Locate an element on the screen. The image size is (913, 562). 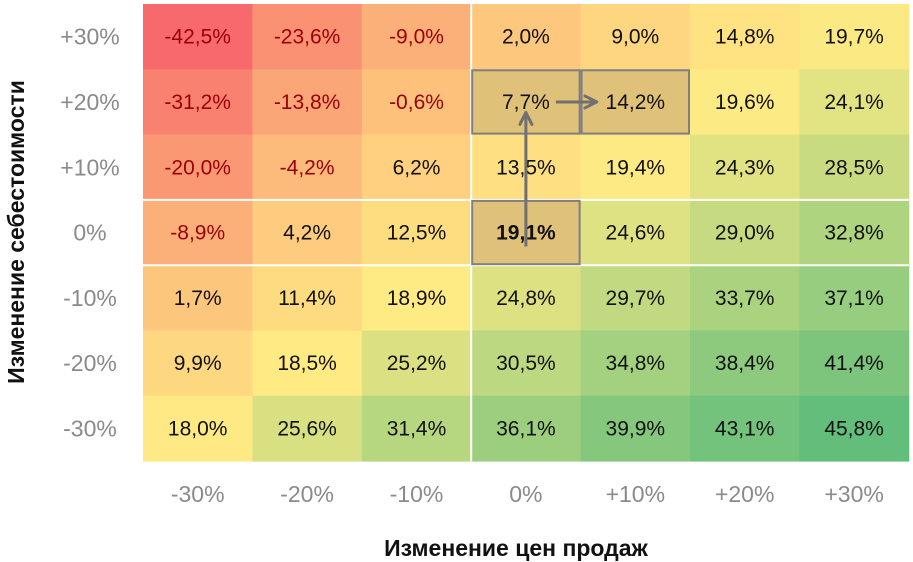
cell-value-label: 18,5% is located at coordinates (307, 363).